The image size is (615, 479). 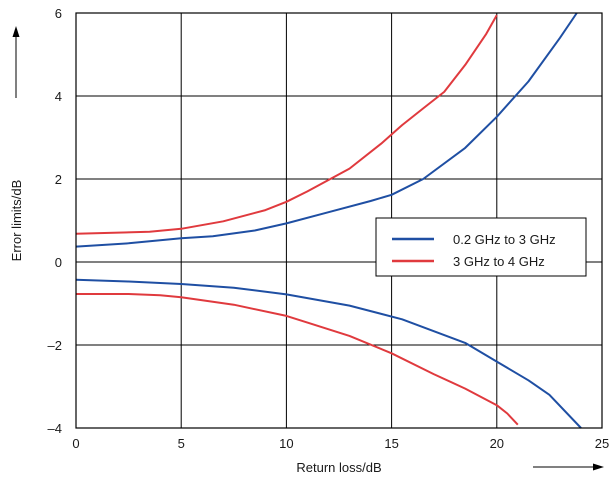 I want to click on x-tick-label: 5, so click(x=181, y=443).